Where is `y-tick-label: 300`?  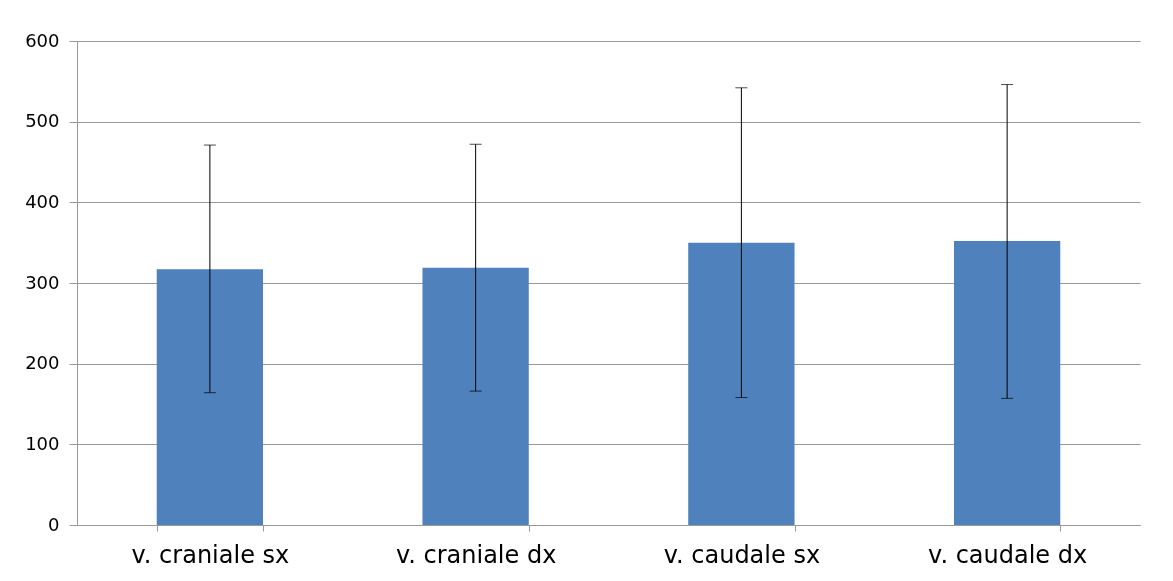
y-tick-label: 300 is located at coordinates (42, 282).